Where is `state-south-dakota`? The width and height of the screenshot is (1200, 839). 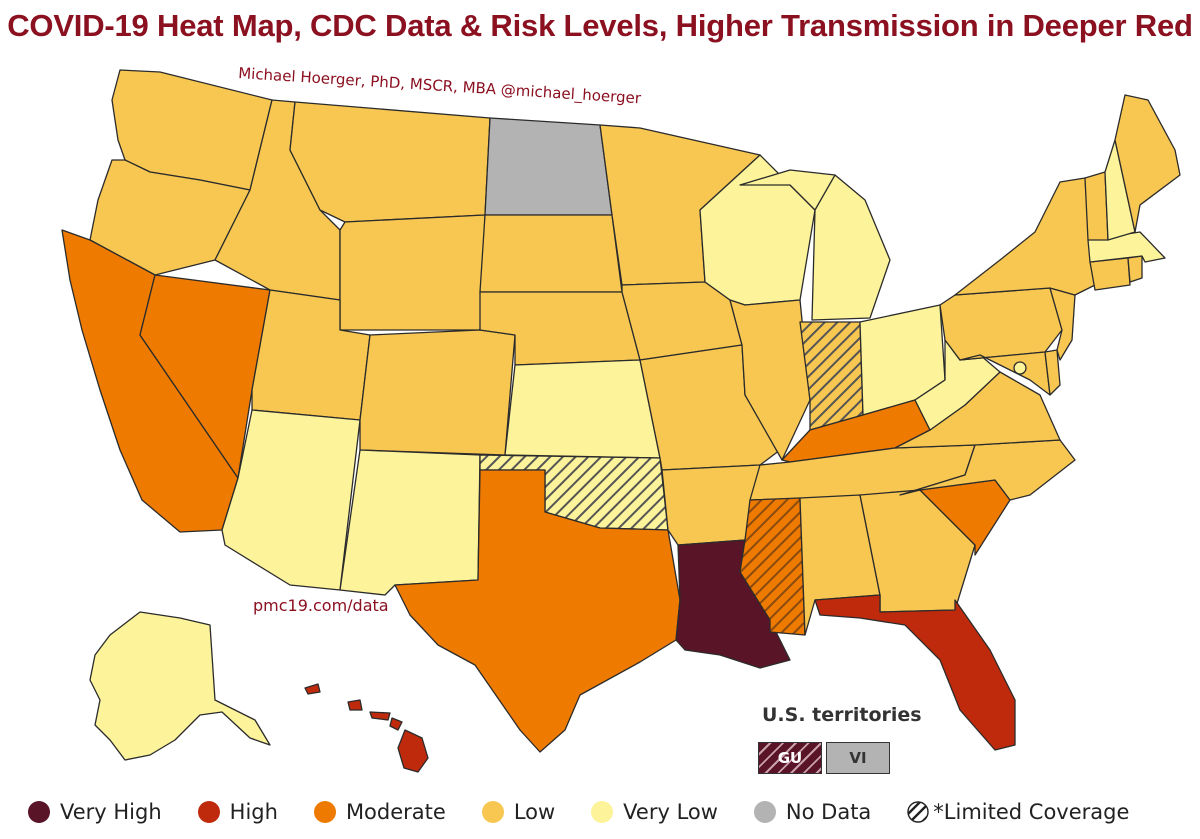
state-south-dakota is located at coordinates (551, 253).